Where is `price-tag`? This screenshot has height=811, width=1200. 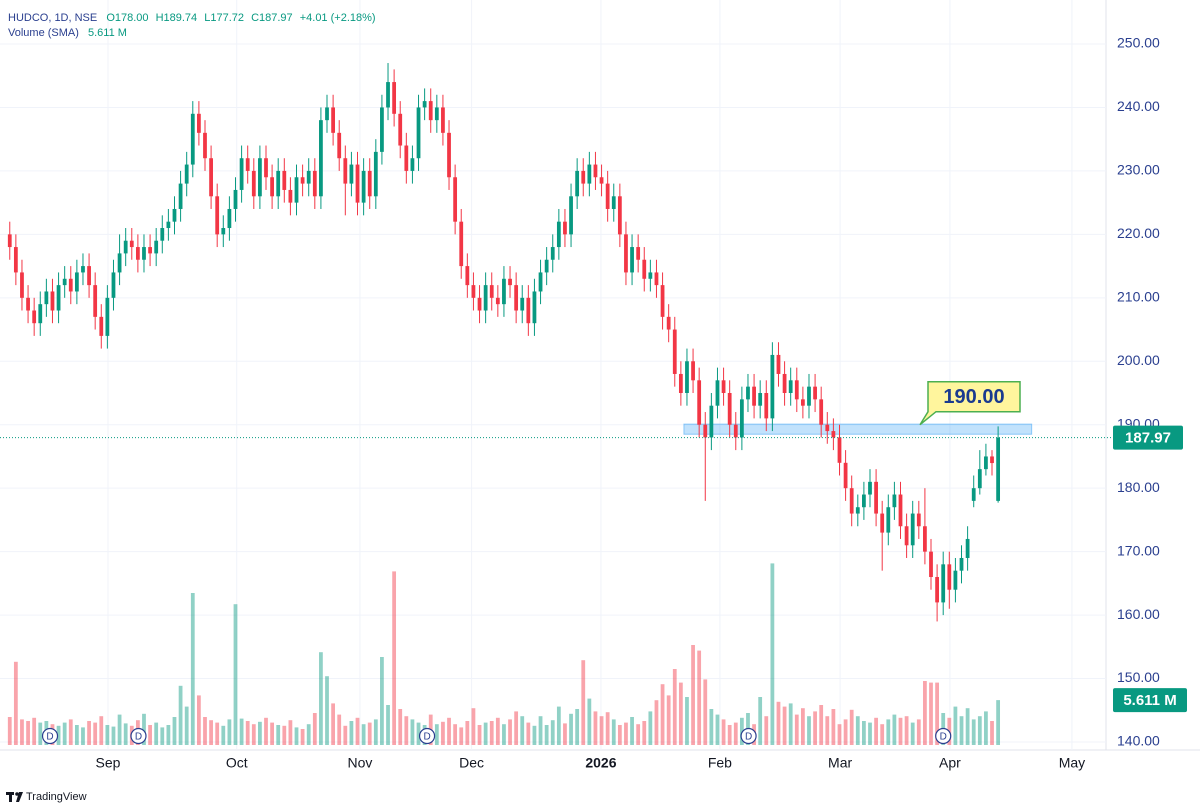
price-tag is located at coordinates (1148, 437).